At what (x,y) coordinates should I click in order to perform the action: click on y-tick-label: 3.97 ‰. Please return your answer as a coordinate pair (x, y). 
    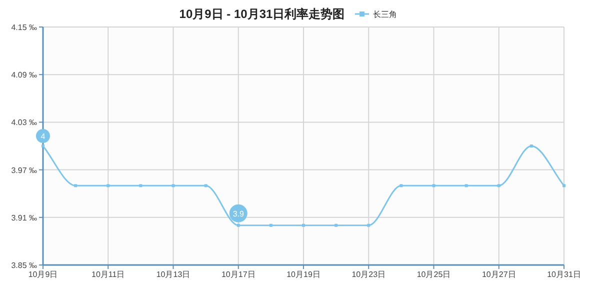
    Looking at the image, I should click on (24, 170).